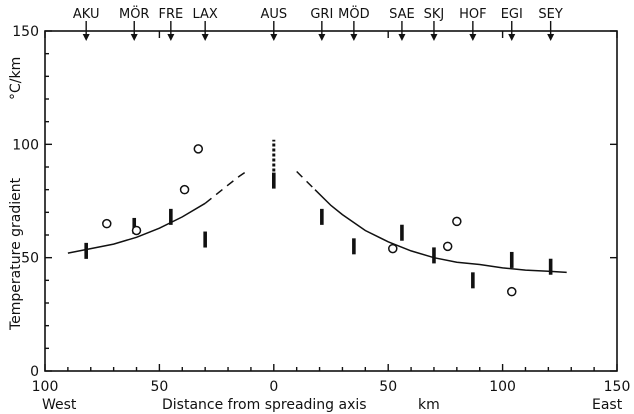  Describe the element at coordinates (512, 14) in the screenshot. I see `station-label: EGI` at that location.